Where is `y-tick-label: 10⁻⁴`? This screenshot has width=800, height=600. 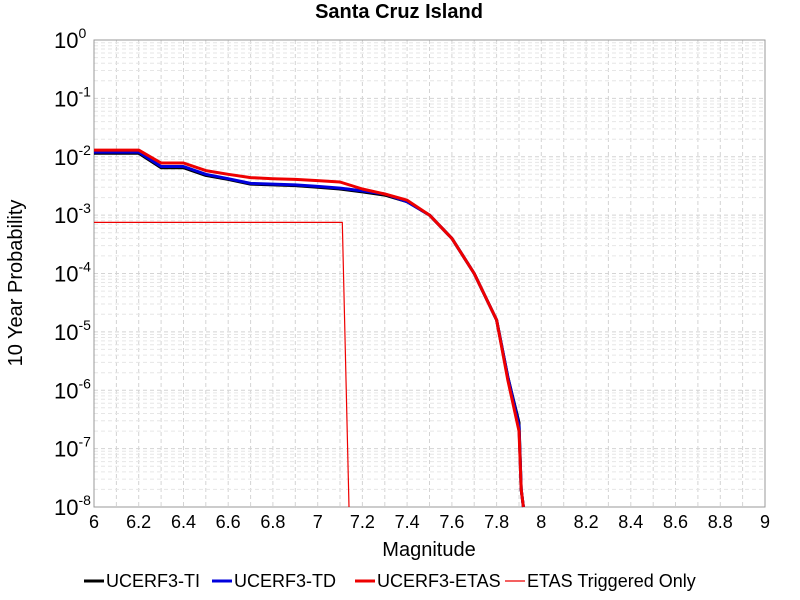 y-tick-label: 10⁻⁴ is located at coordinates (72, 273).